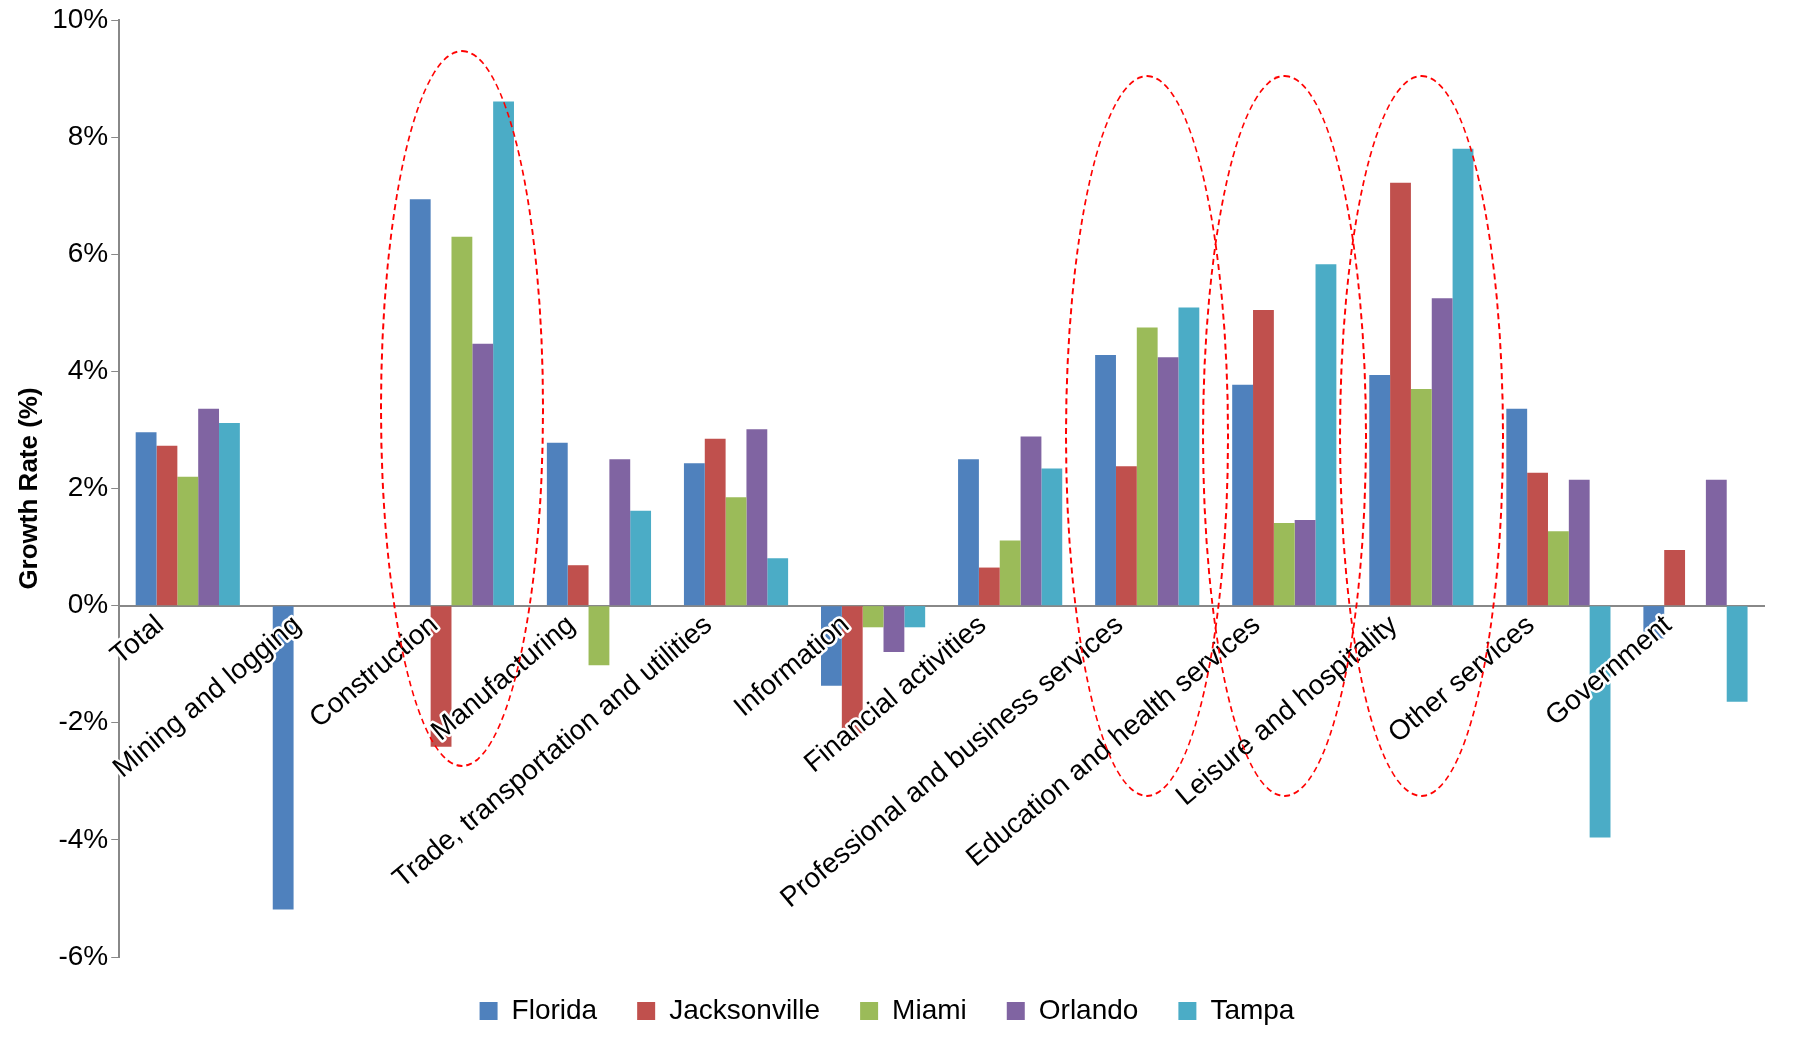 The image size is (1804, 1045). I want to click on y-axis-title: Growth Rate (%), so click(27, 488).